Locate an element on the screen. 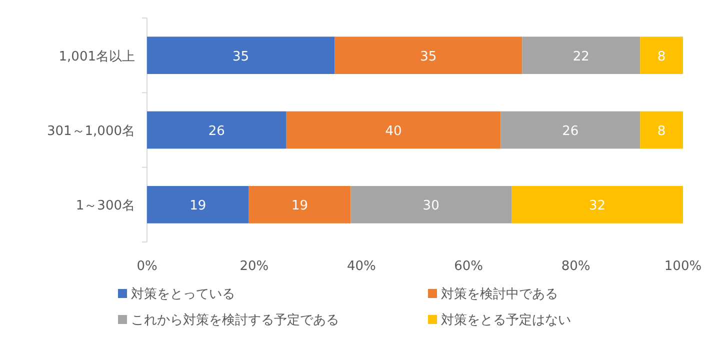 This screenshot has height=344, width=721. data-label: 30 is located at coordinates (431, 206).